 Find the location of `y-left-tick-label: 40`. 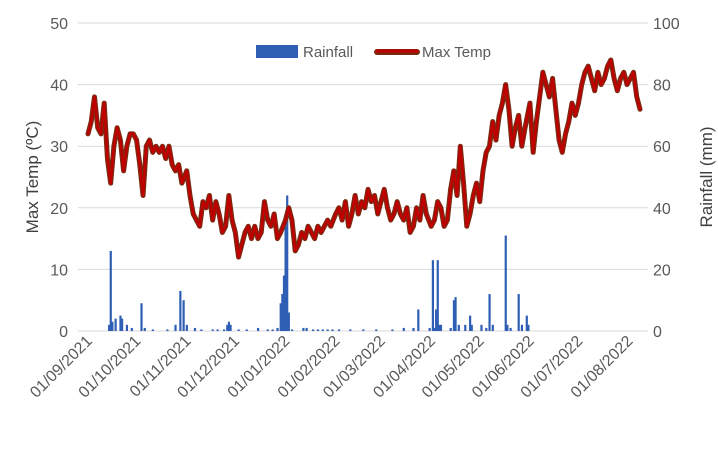

y-left-tick-label: 40 is located at coordinates (59, 86).